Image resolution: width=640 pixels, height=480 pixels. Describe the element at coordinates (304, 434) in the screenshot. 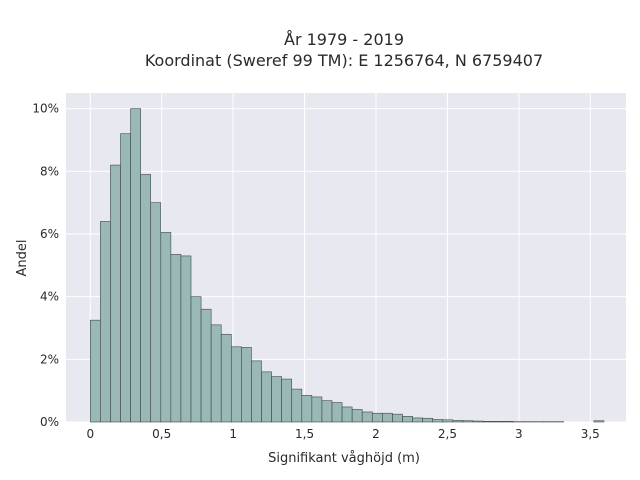

I see `x-tick-label: 1,5` at that location.